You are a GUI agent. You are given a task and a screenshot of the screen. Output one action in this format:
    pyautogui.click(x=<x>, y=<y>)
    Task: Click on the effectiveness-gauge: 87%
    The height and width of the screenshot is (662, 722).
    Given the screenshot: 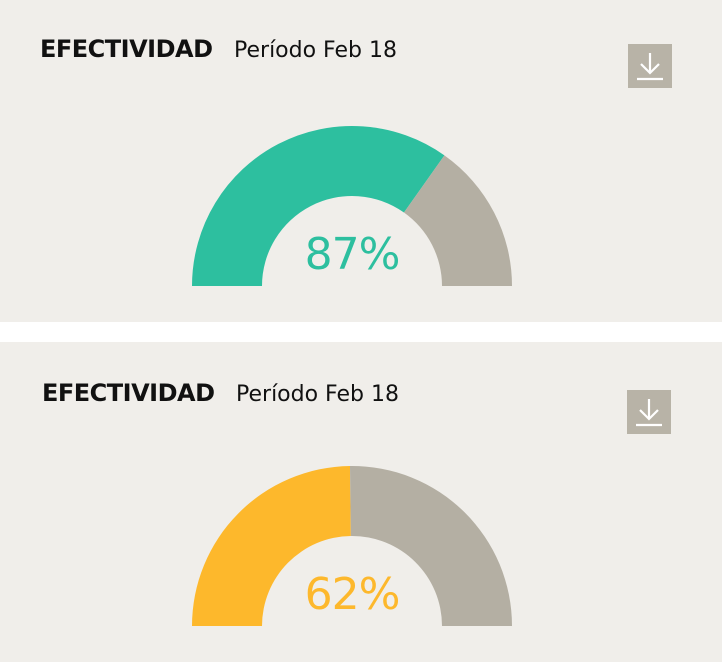 What is the action you would take?
    pyautogui.click(x=352, y=205)
    